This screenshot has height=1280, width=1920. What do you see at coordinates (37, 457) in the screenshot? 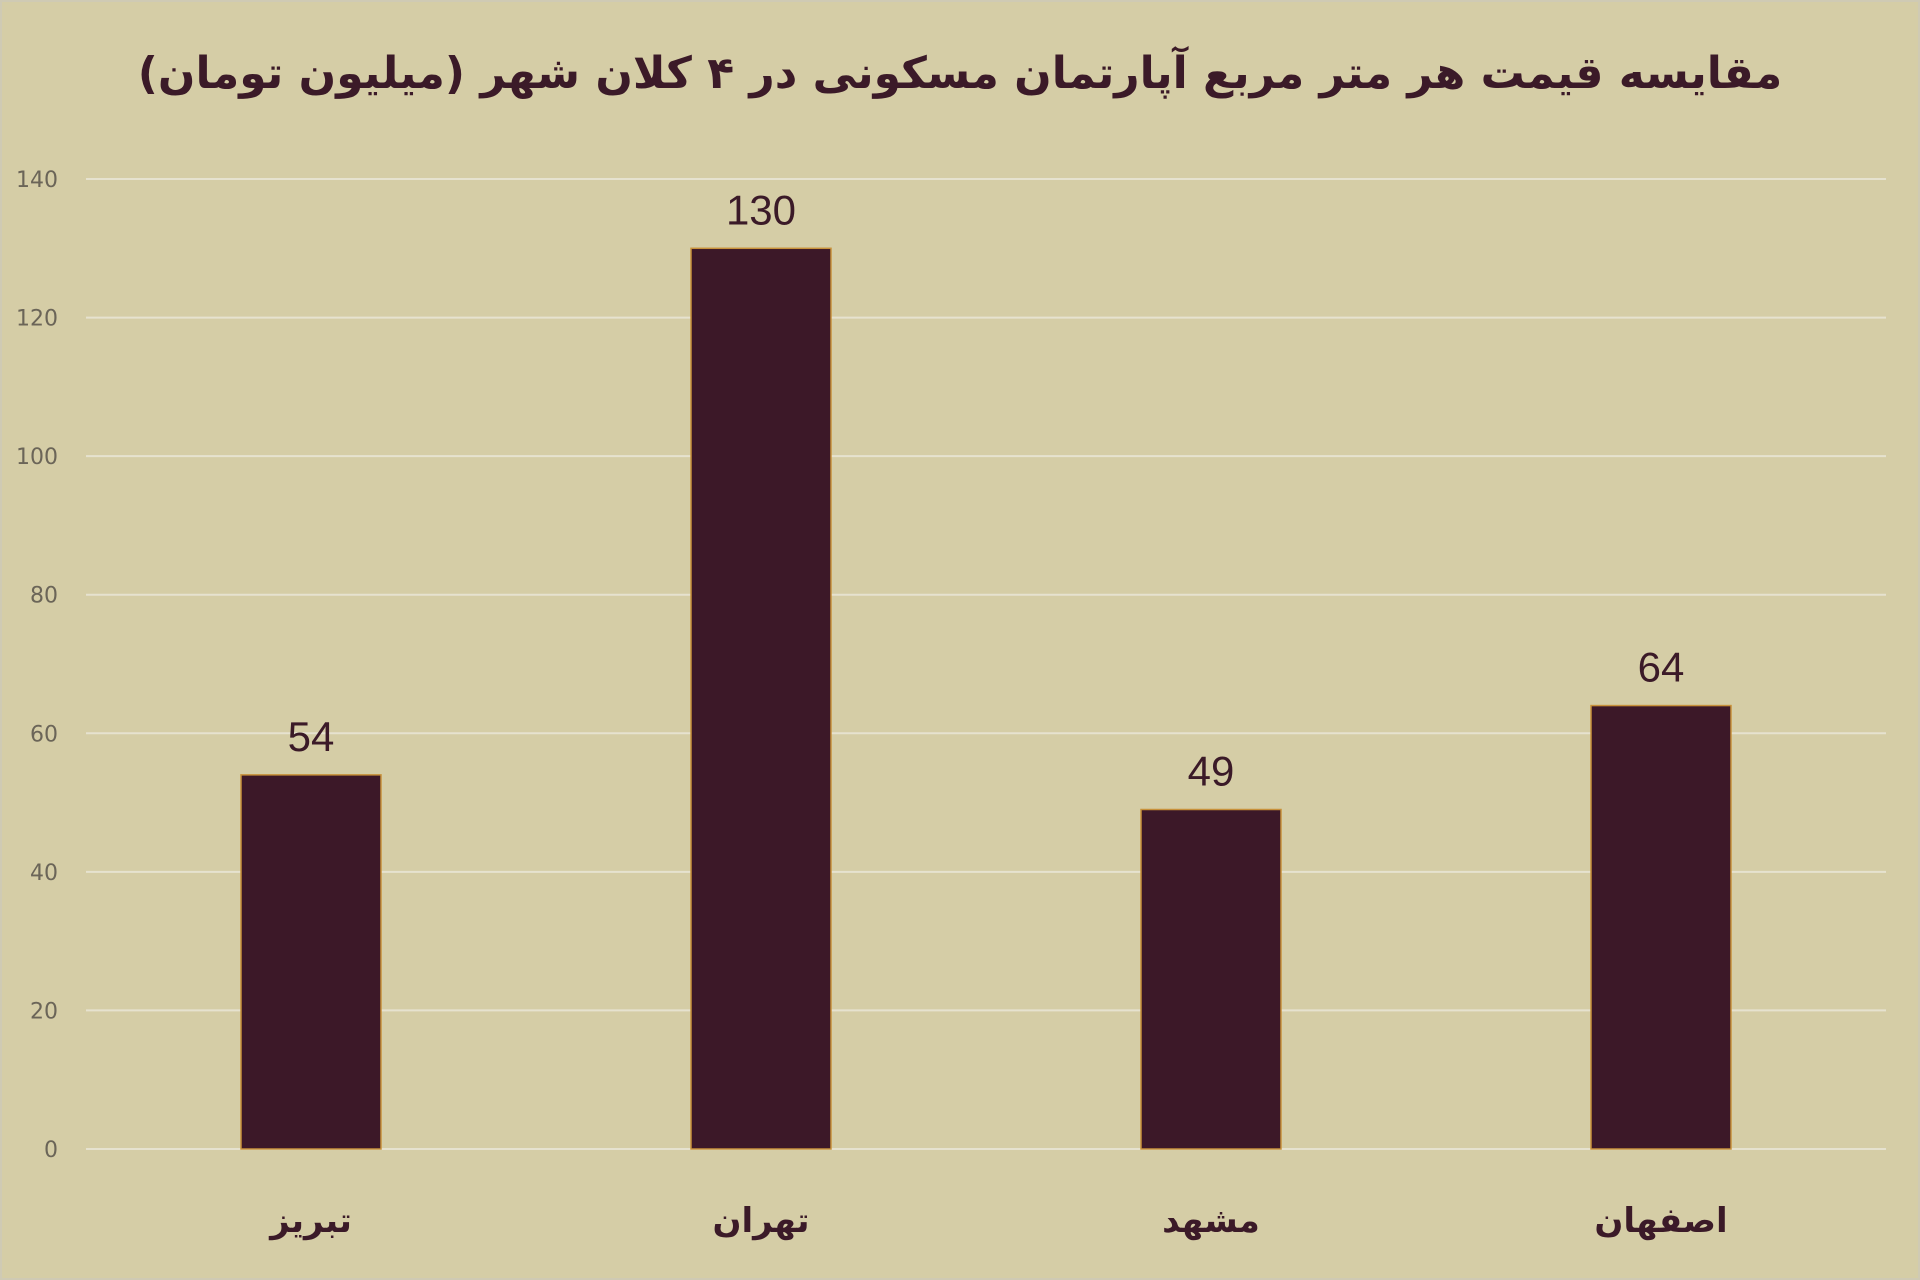
I see `y-tick-label: 100` at bounding box center [37, 457].